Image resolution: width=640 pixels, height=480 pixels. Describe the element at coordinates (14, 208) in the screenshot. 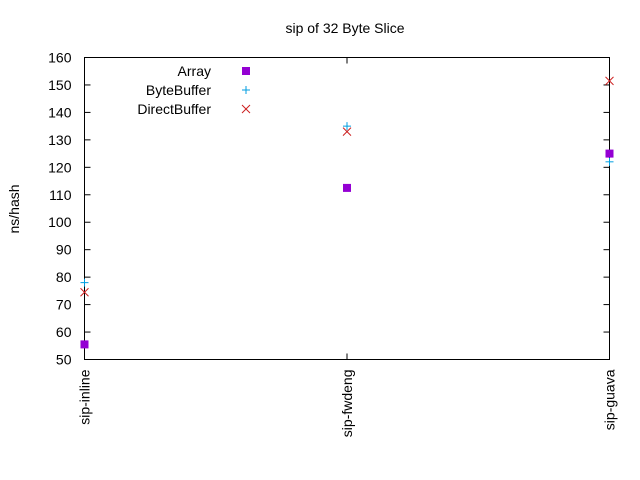

I see `y-axis-label: ns/hash` at that location.